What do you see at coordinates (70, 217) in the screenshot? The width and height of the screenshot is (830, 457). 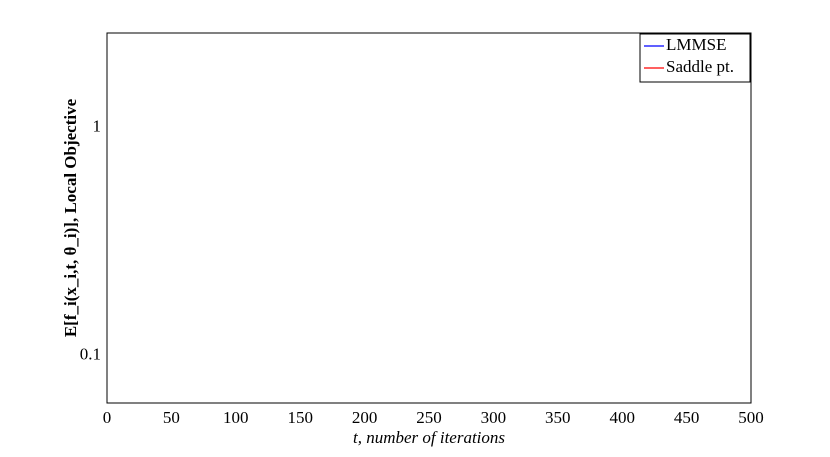 I see `y-axis-label: E[f_i(x_i,t, θ_i)], Local Objective` at bounding box center [70, 217].